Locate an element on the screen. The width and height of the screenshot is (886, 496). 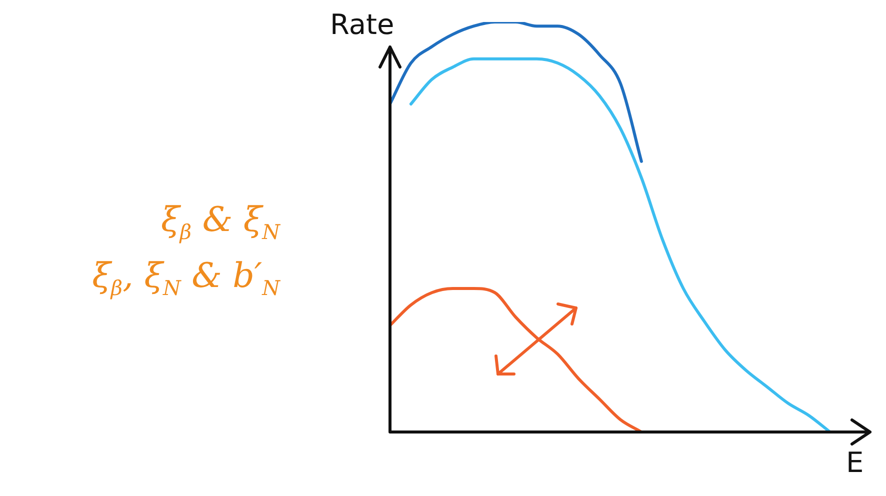
text: ξ$_{β}$, ξ$_{N}$ & b′$_{N}$ is located at coordinates (186, 278).